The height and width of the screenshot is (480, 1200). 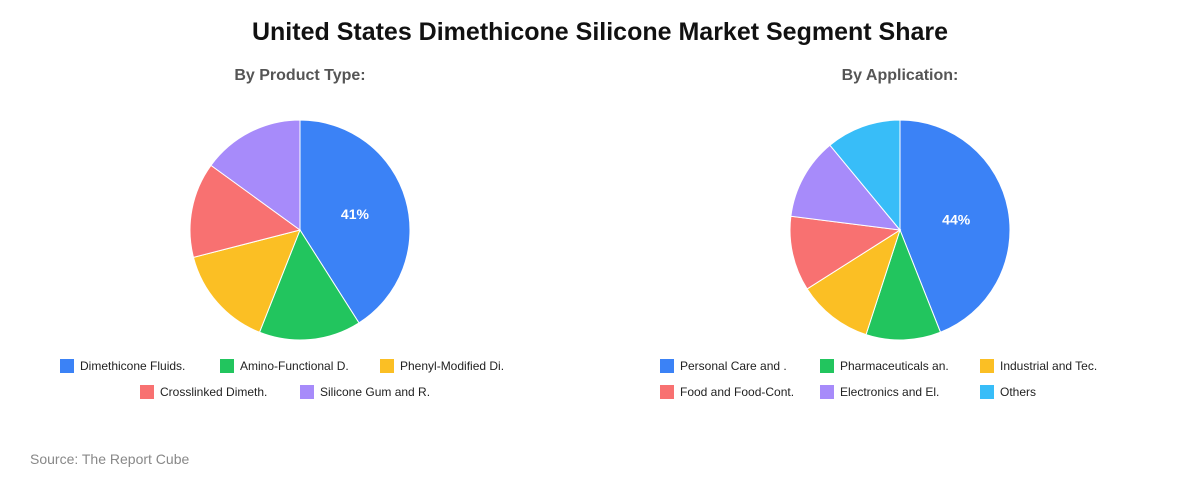 I want to click on legend-item-dimethicone-fluids: Dimethicone Fluids., so click(x=122, y=366).